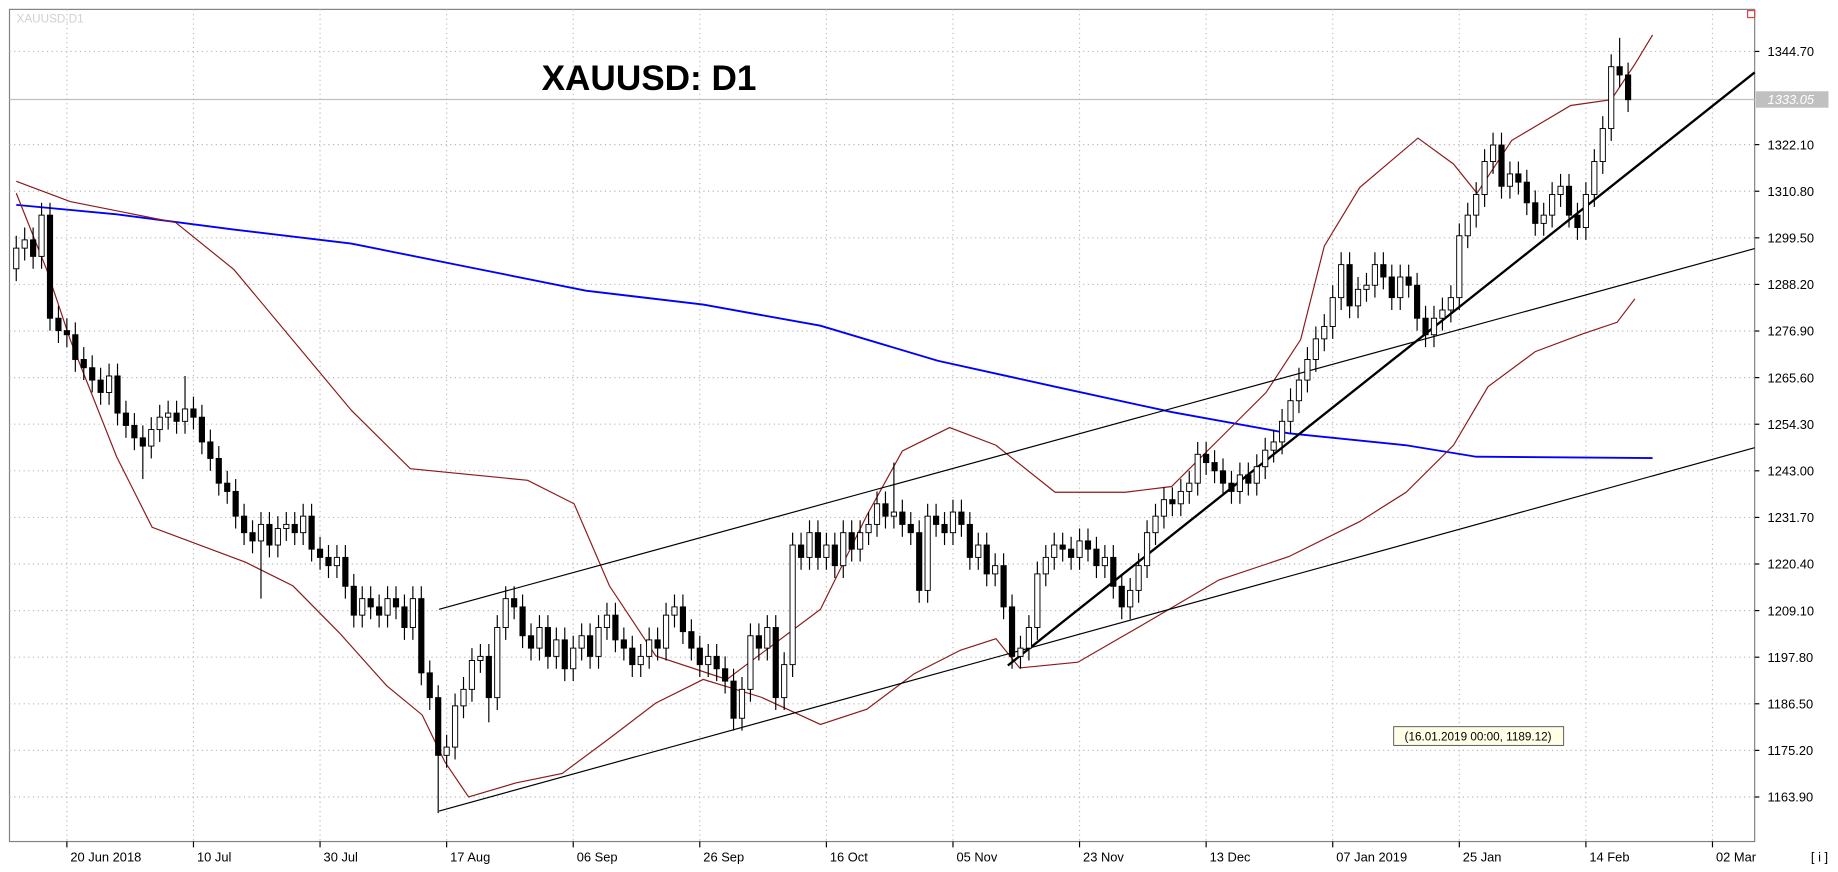 The height and width of the screenshot is (872, 1838). I want to click on y-tick-label: 1231.70, so click(1791, 517).